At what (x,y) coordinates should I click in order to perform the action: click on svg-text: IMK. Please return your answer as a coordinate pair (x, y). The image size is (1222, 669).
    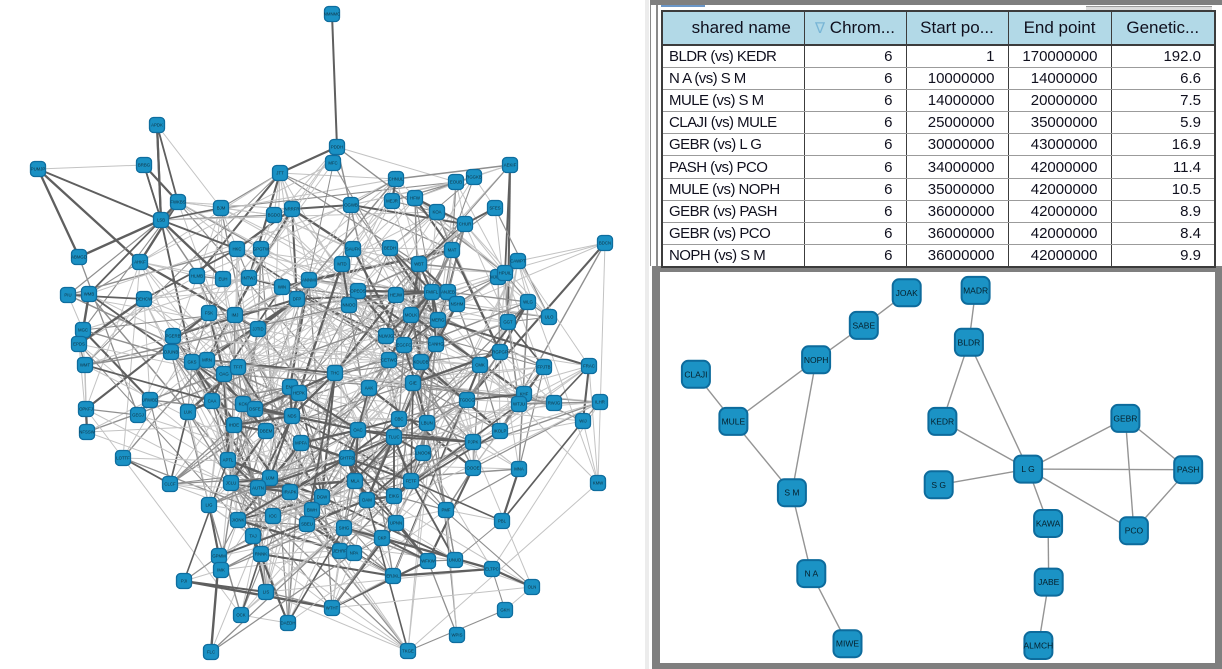
    Looking at the image, I should click on (221, 570).